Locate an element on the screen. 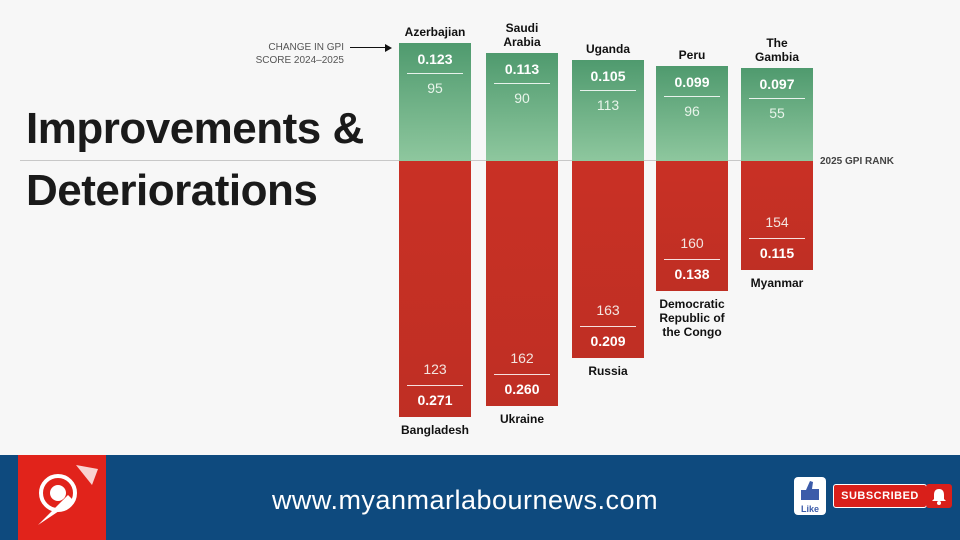  deterioration-country-name: the Congo is located at coordinates (692, 332).